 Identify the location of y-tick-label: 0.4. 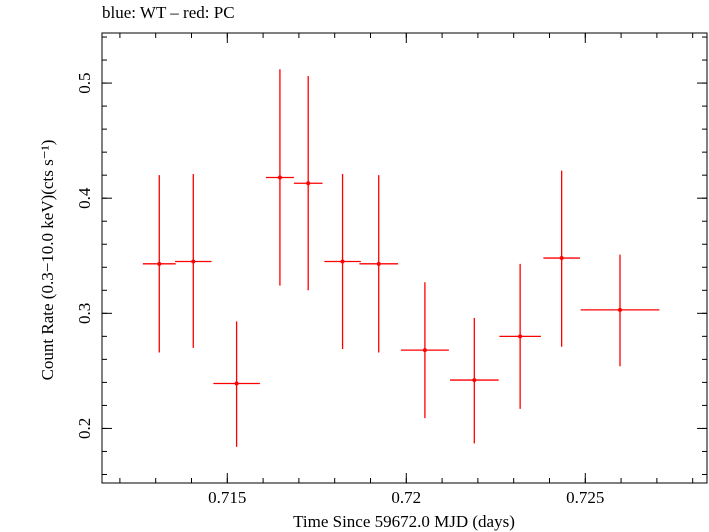
(84, 198).